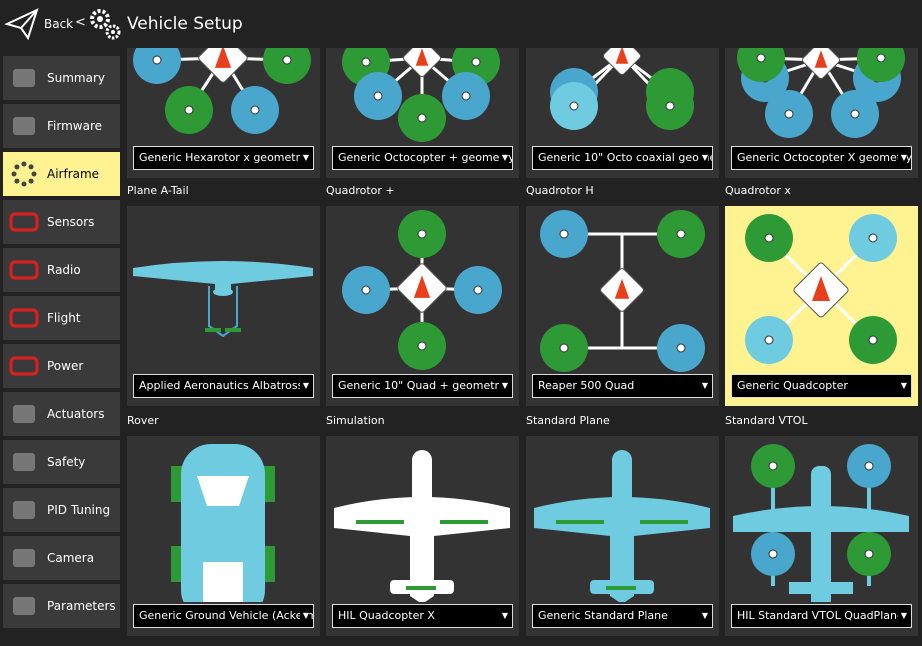 This screenshot has width=922, height=646. I want to click on airframe-tile: Generic Octocopter X geometry ▼, so click(821, 113).